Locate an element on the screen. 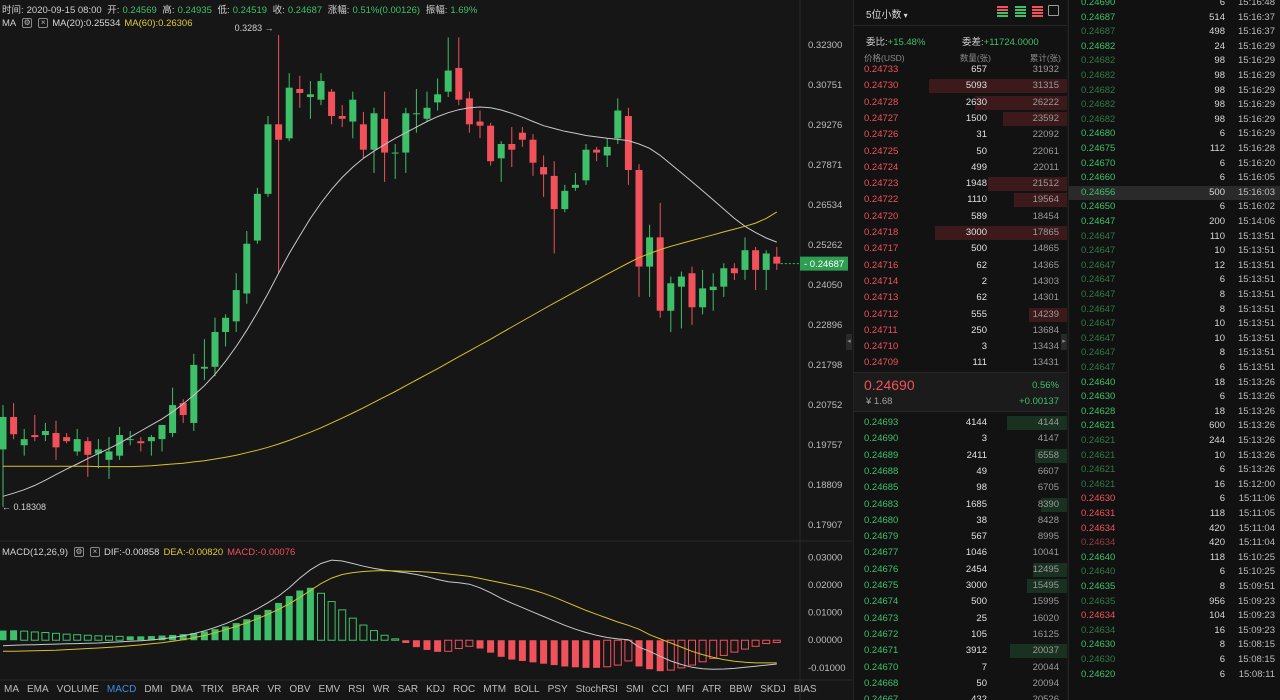 Image resolution: width=1280 pixels, height=700 pixels. bid-row: 0.24680 38 8428 is located at coordinates (960, 521).